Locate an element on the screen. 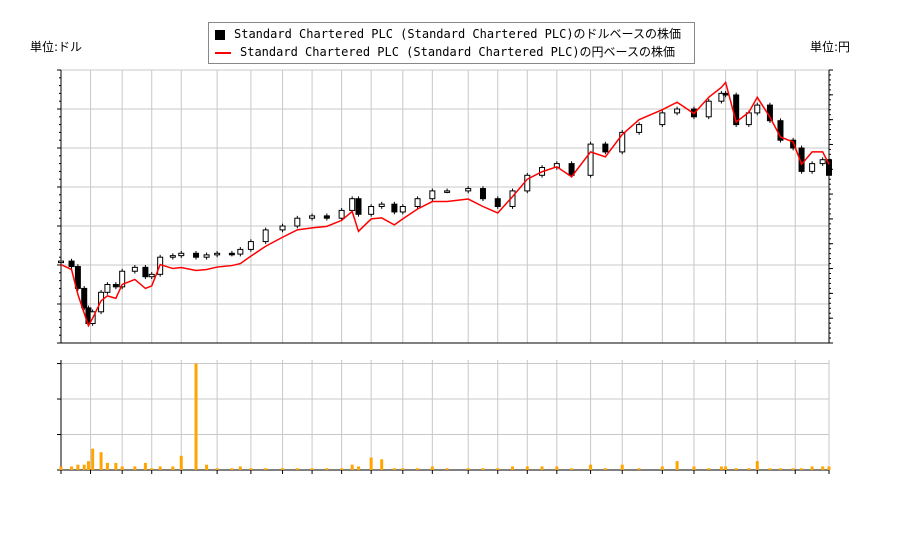 The height and width of the screenshot is (550, 900). legend-swatch-yen is located at coordinates (223, 52).